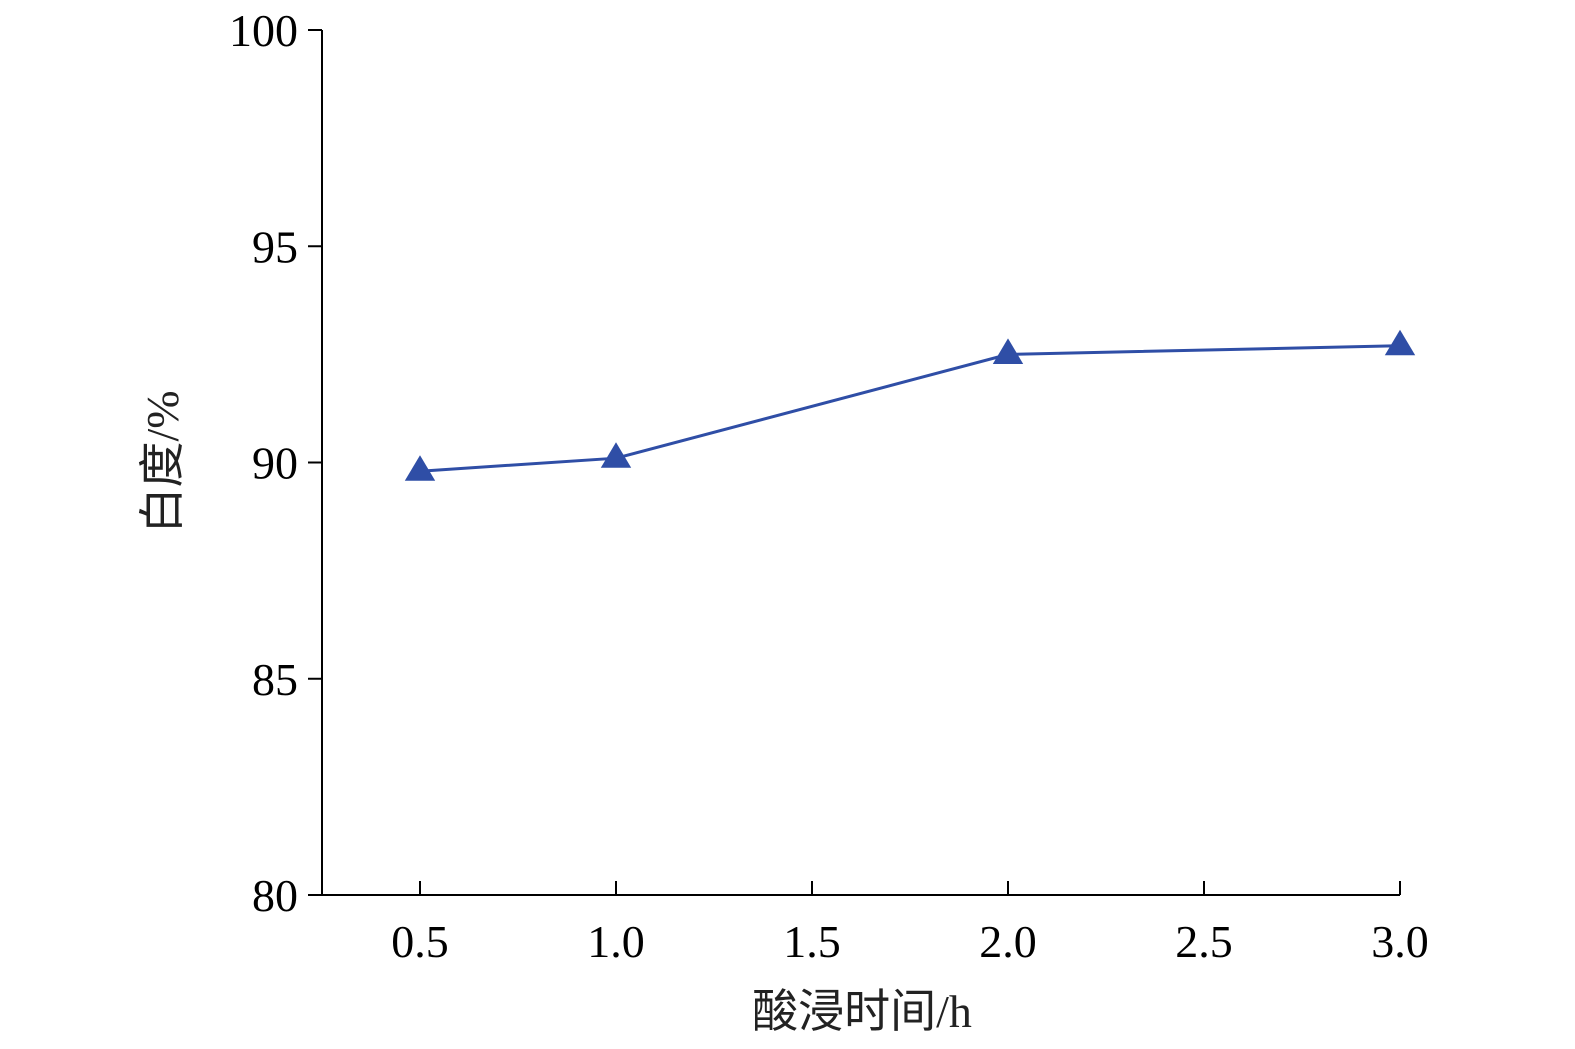 The image size is (1575, 1049). What do you see at coordinates (420, 941) in the screenshot?
I see `x-tick-label: 0.5` at bounding box center [420, 941].